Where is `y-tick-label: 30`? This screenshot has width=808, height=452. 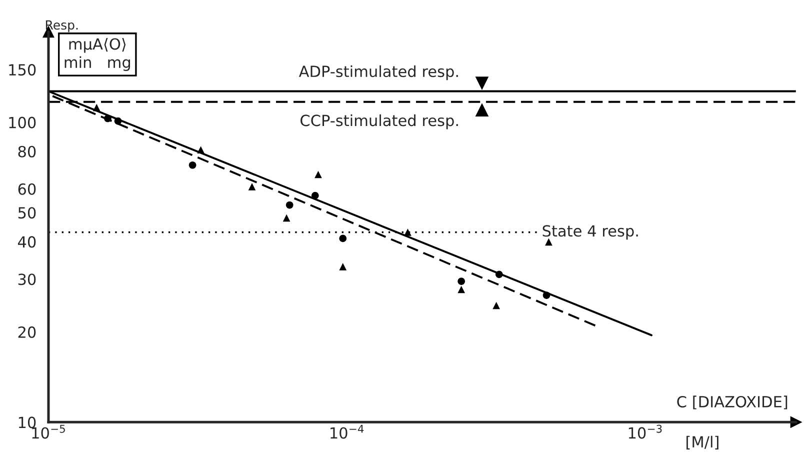 y-tick-label: 30 is located at coordinates (27, 280).